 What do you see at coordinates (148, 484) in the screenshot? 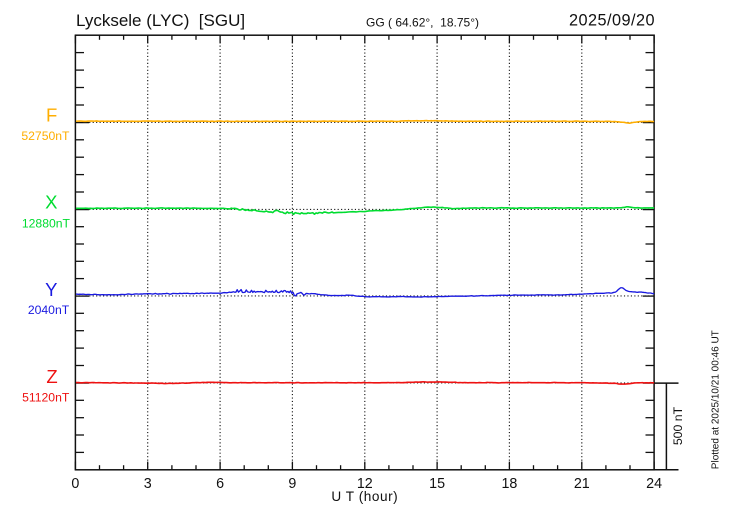
I see `svg-text: 3` at bounding box center [148, 484].